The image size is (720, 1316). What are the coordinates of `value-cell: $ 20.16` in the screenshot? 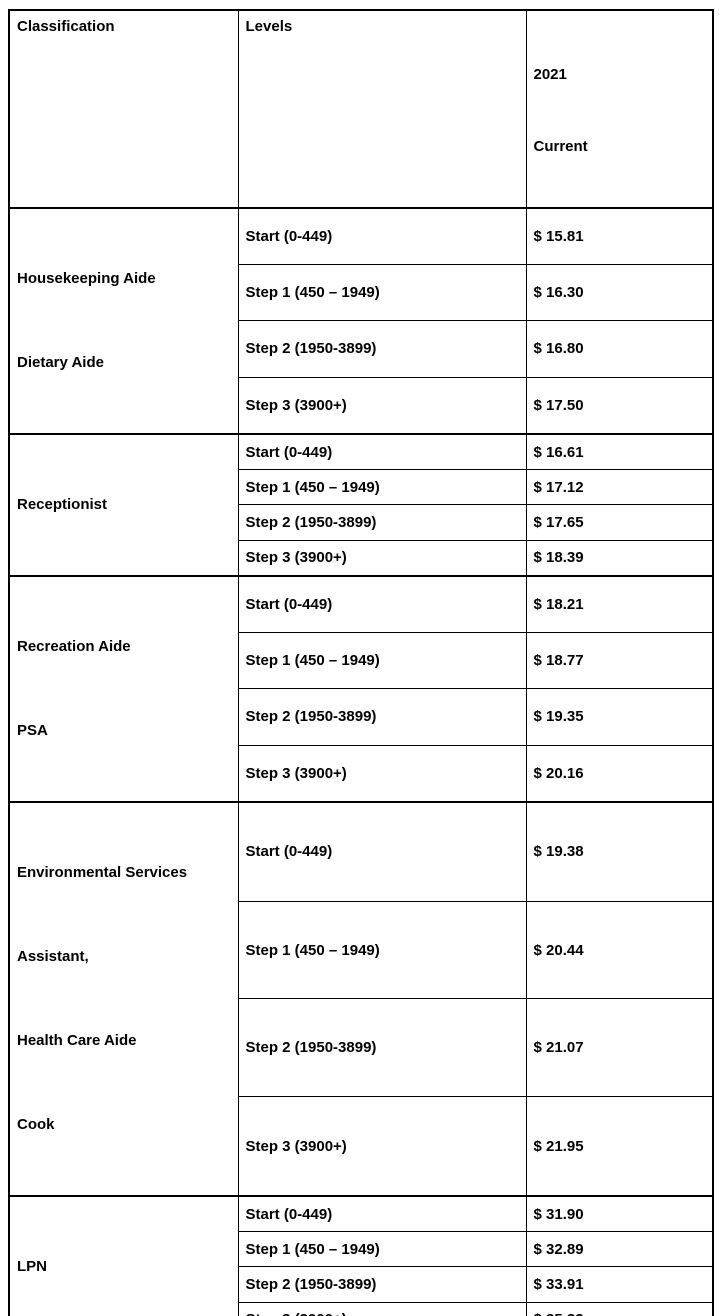 It's located at (619, 773).